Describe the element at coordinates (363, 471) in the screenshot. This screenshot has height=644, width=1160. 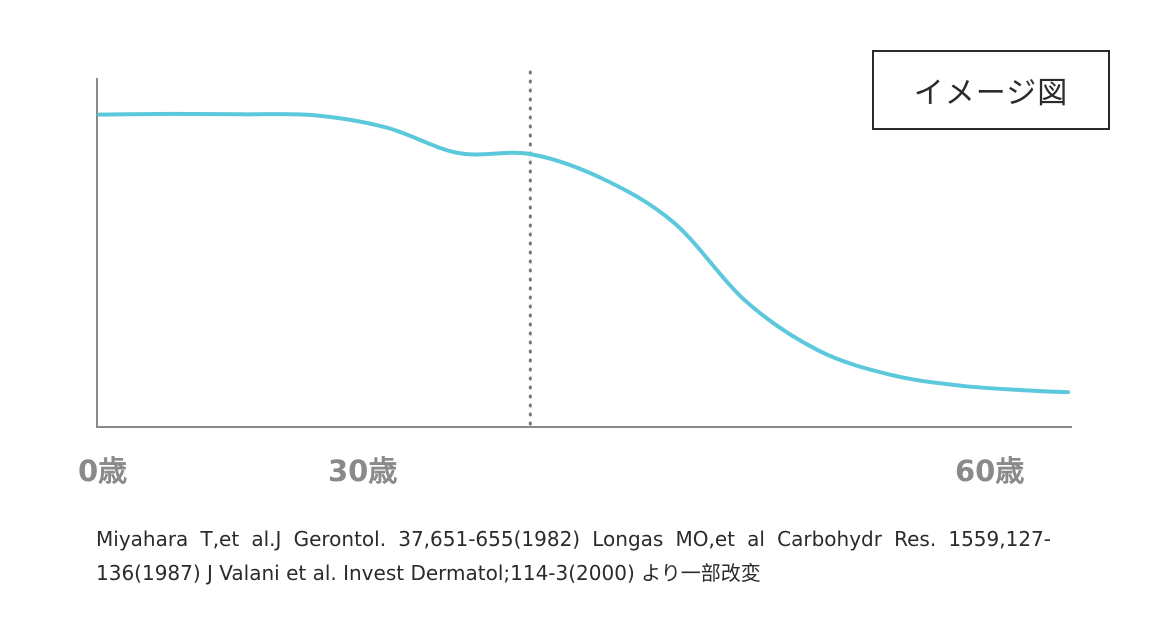
I see `x-tick-label-30: 30歳` at that location.